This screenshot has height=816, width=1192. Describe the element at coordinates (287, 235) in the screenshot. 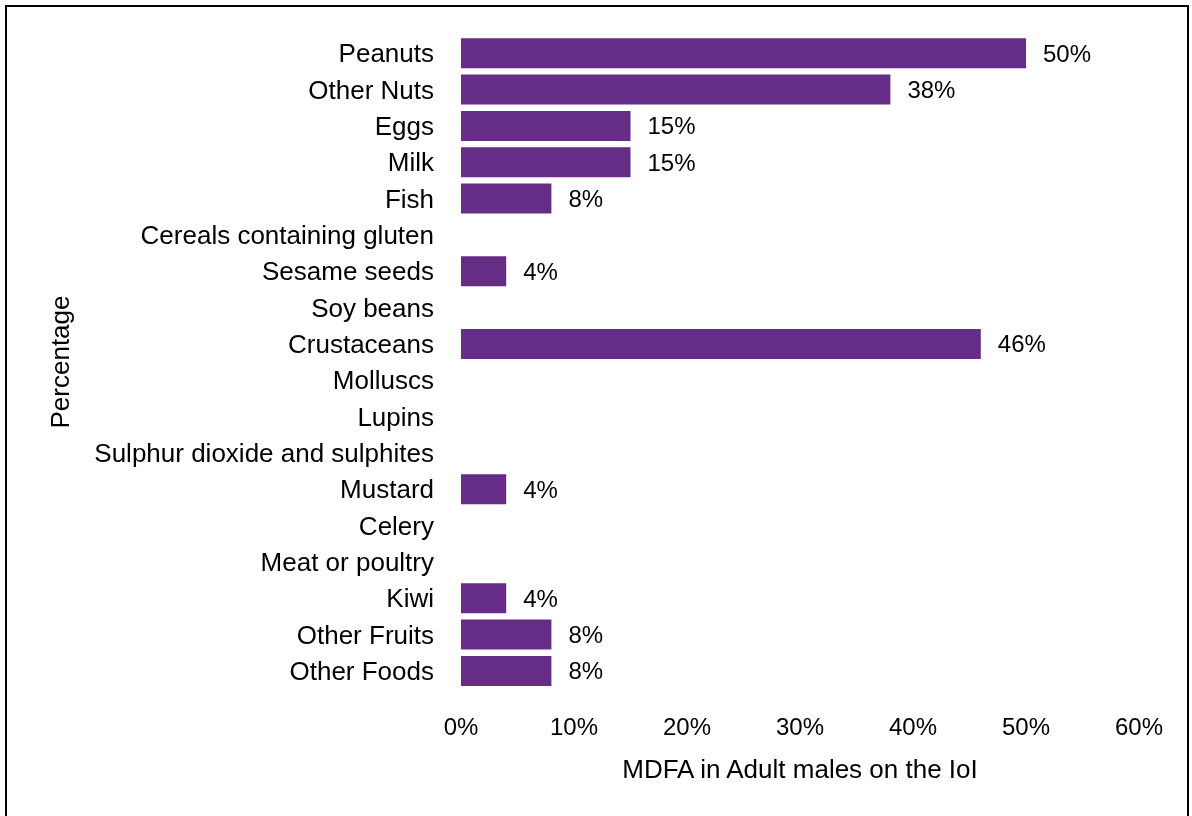

I see `y-tick-label: Cereals containing gluten` at that location.